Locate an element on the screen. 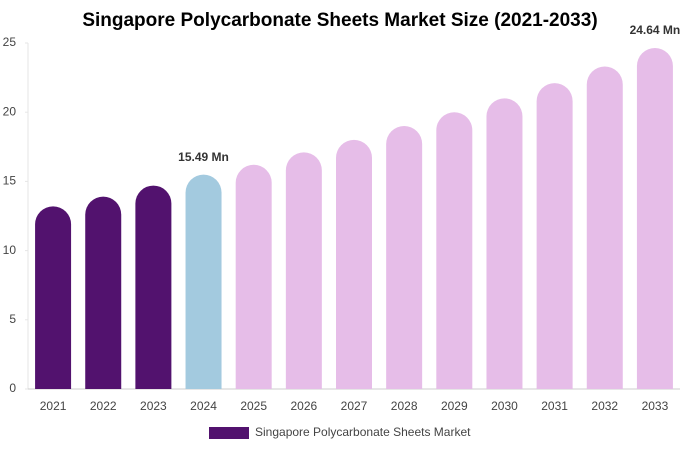 Image resolution: width=680 pixels, height=450 pixels. value-label: 15.49 Mn is located at coordinates (203, 157).